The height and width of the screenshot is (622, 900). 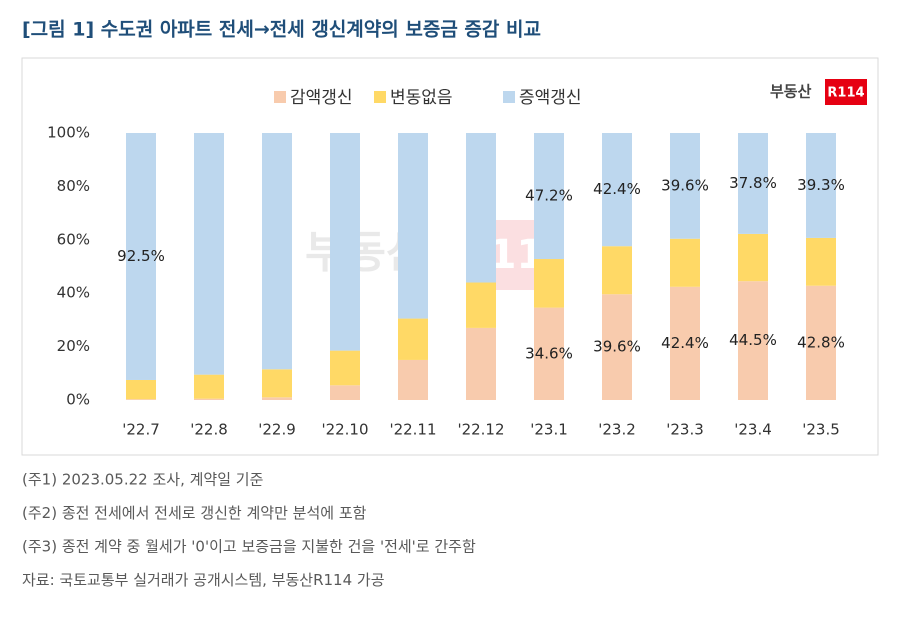 I want to click on value-label: 37.8%, so click(x=753, y=183).